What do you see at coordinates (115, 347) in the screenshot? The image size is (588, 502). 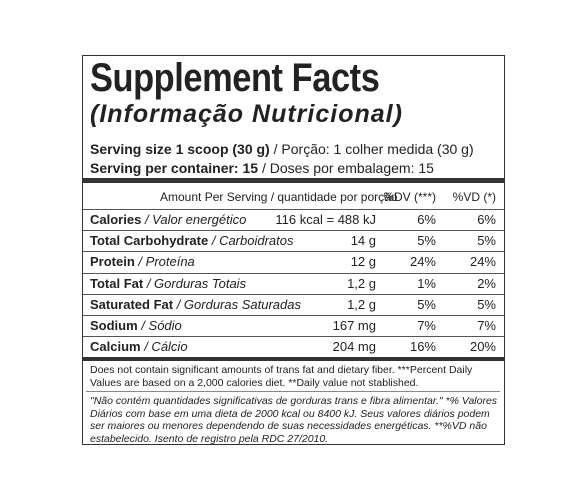 I see `nutrient-name: Calcium` at bounding box center [115, 347].